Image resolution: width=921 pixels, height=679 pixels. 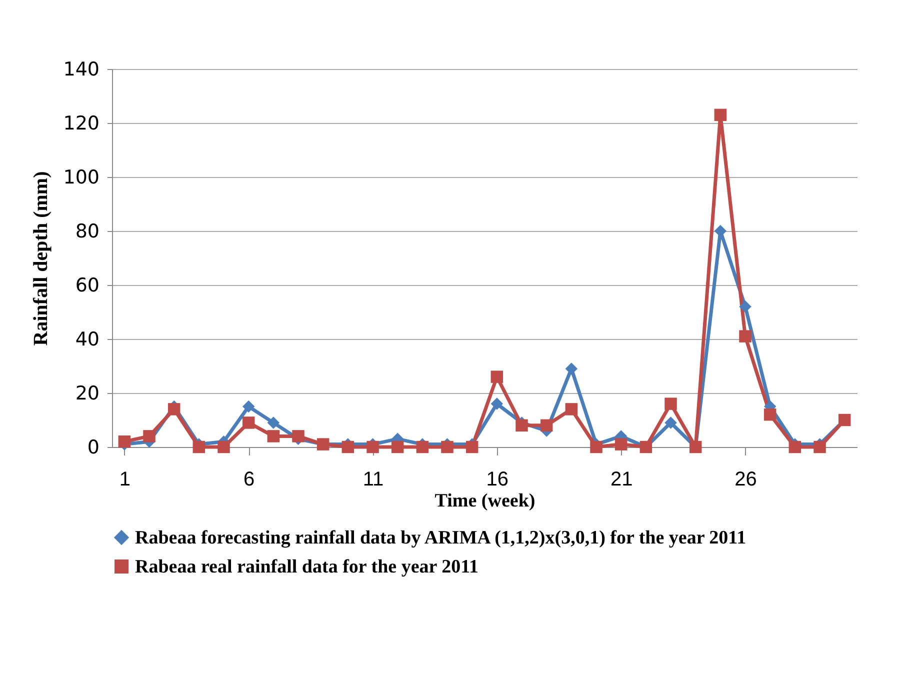 What do you see at coordinates (373, 479) in the screenshot?
I see `x-tick-label: 11` at bounding box center [373, 479].